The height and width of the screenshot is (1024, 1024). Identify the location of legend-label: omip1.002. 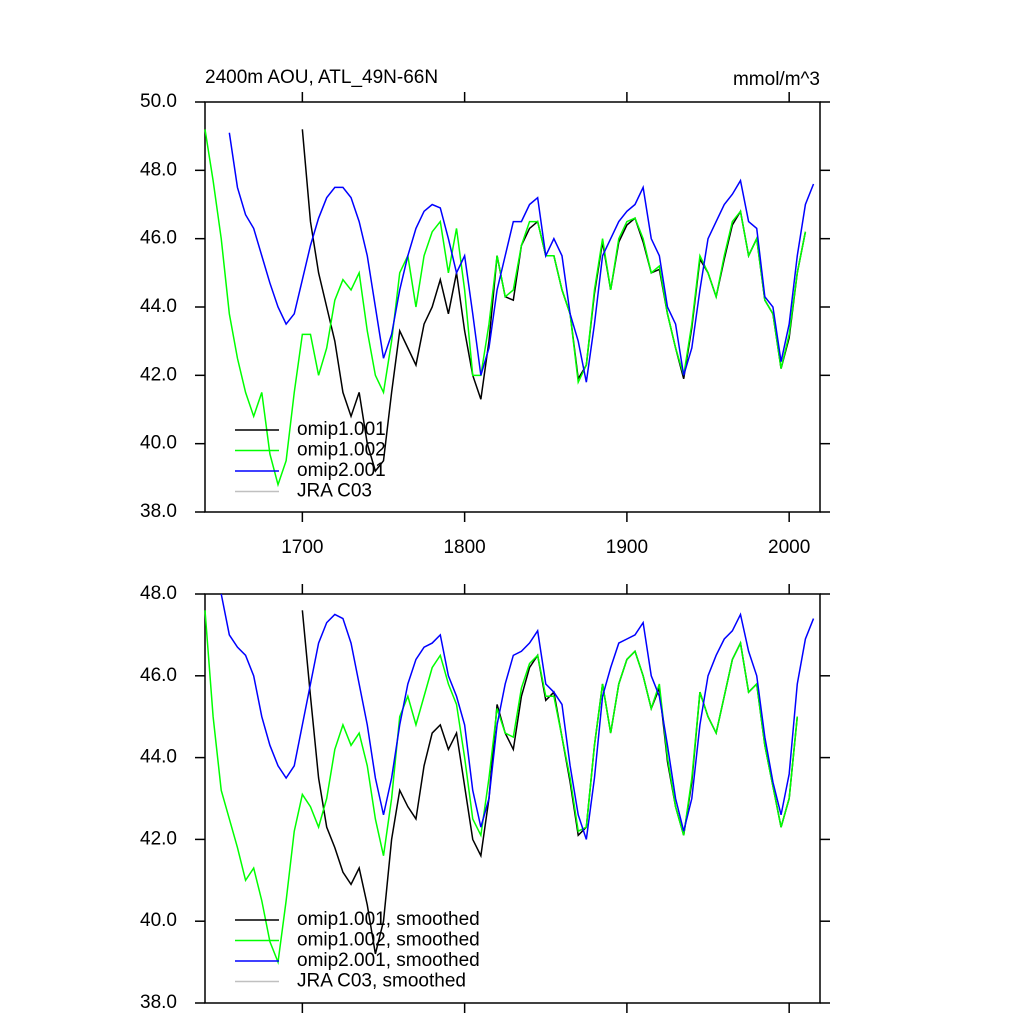
(341, 450).